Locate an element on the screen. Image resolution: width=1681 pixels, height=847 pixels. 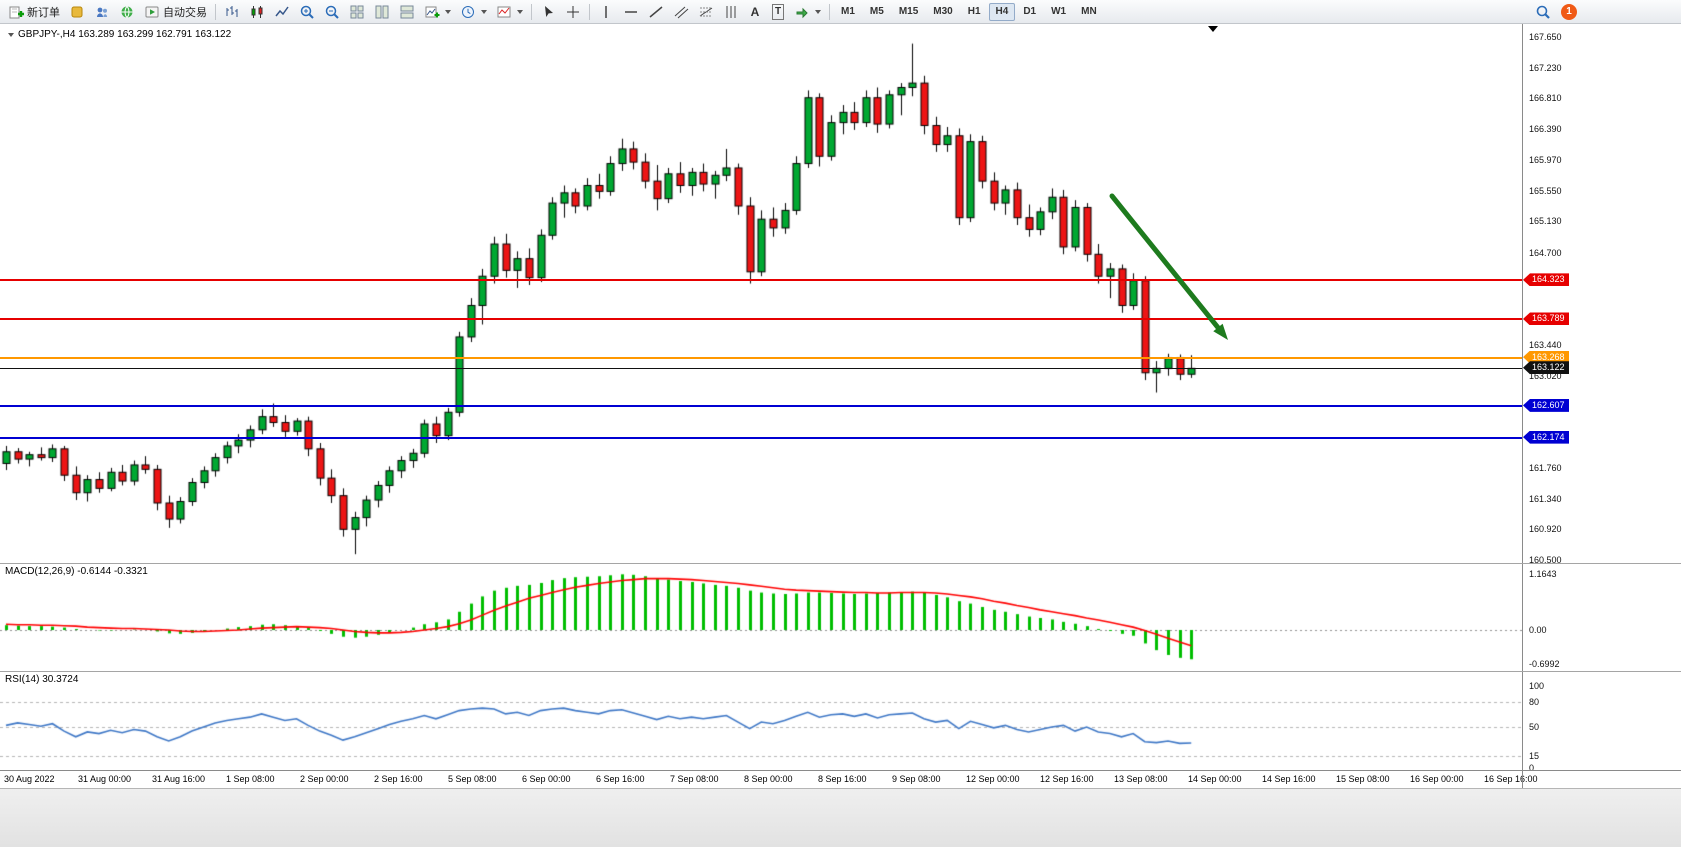
axis-label: 164.700 is located at coordinates (1545, 252).